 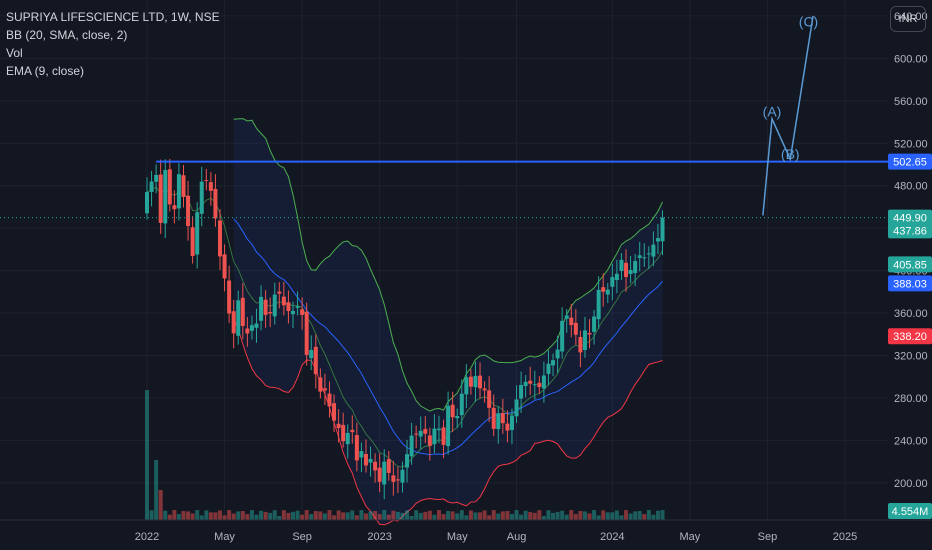 I want to click on wave-label-2: (C), so click(x=808, y=22).